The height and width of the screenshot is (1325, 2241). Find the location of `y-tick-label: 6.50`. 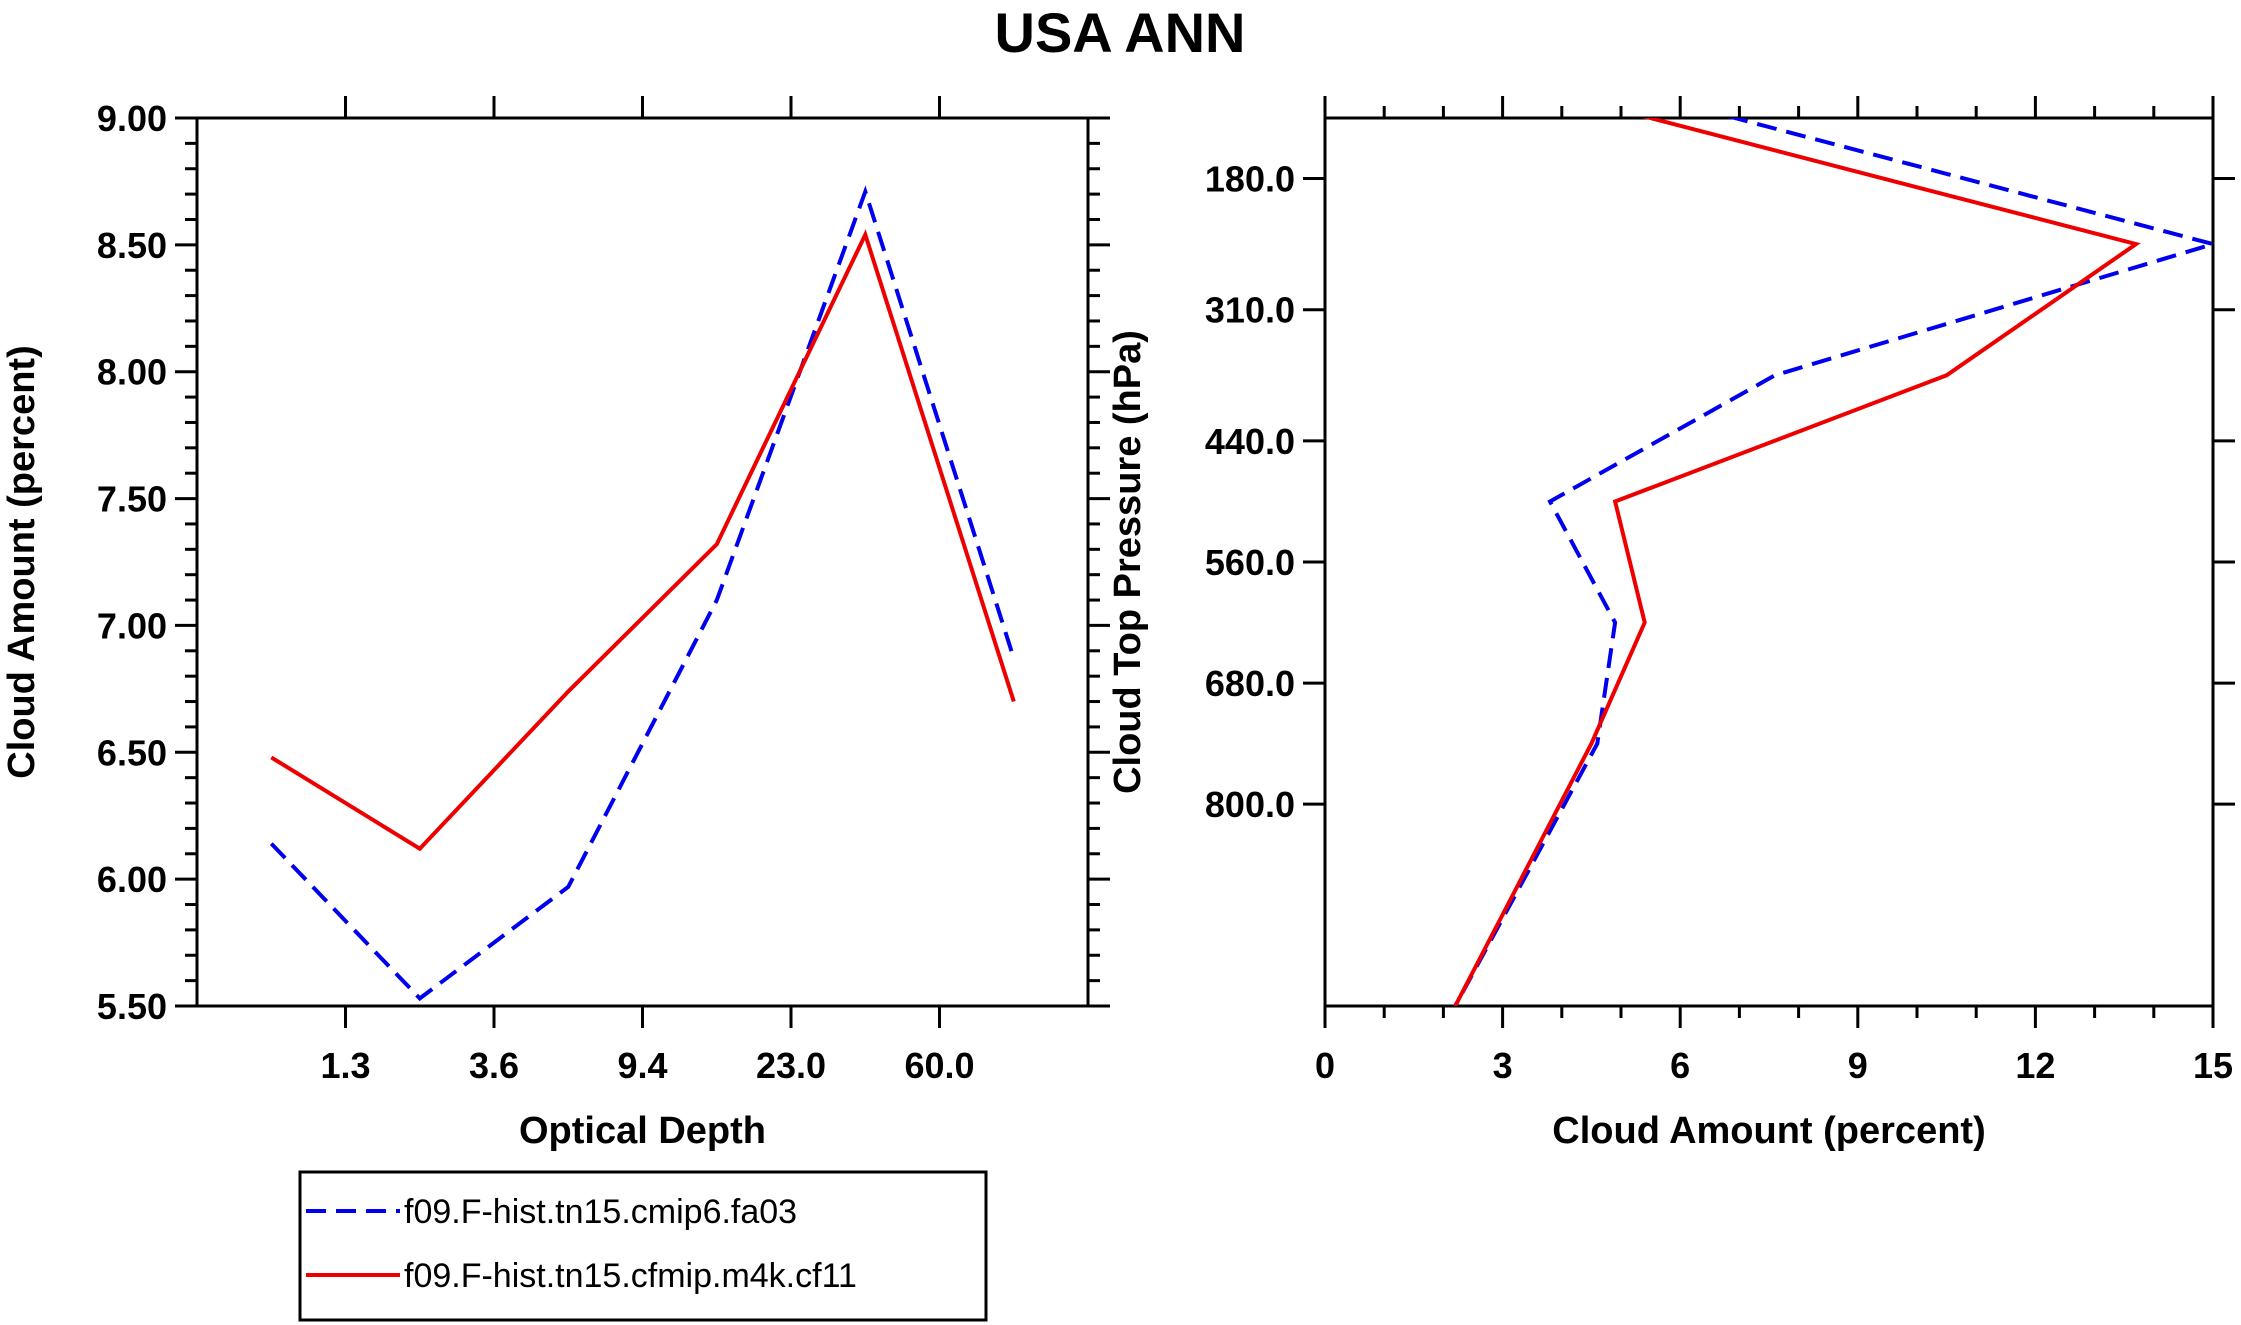

y-tick-label: 6.50 is located at coordinates (132, 752).